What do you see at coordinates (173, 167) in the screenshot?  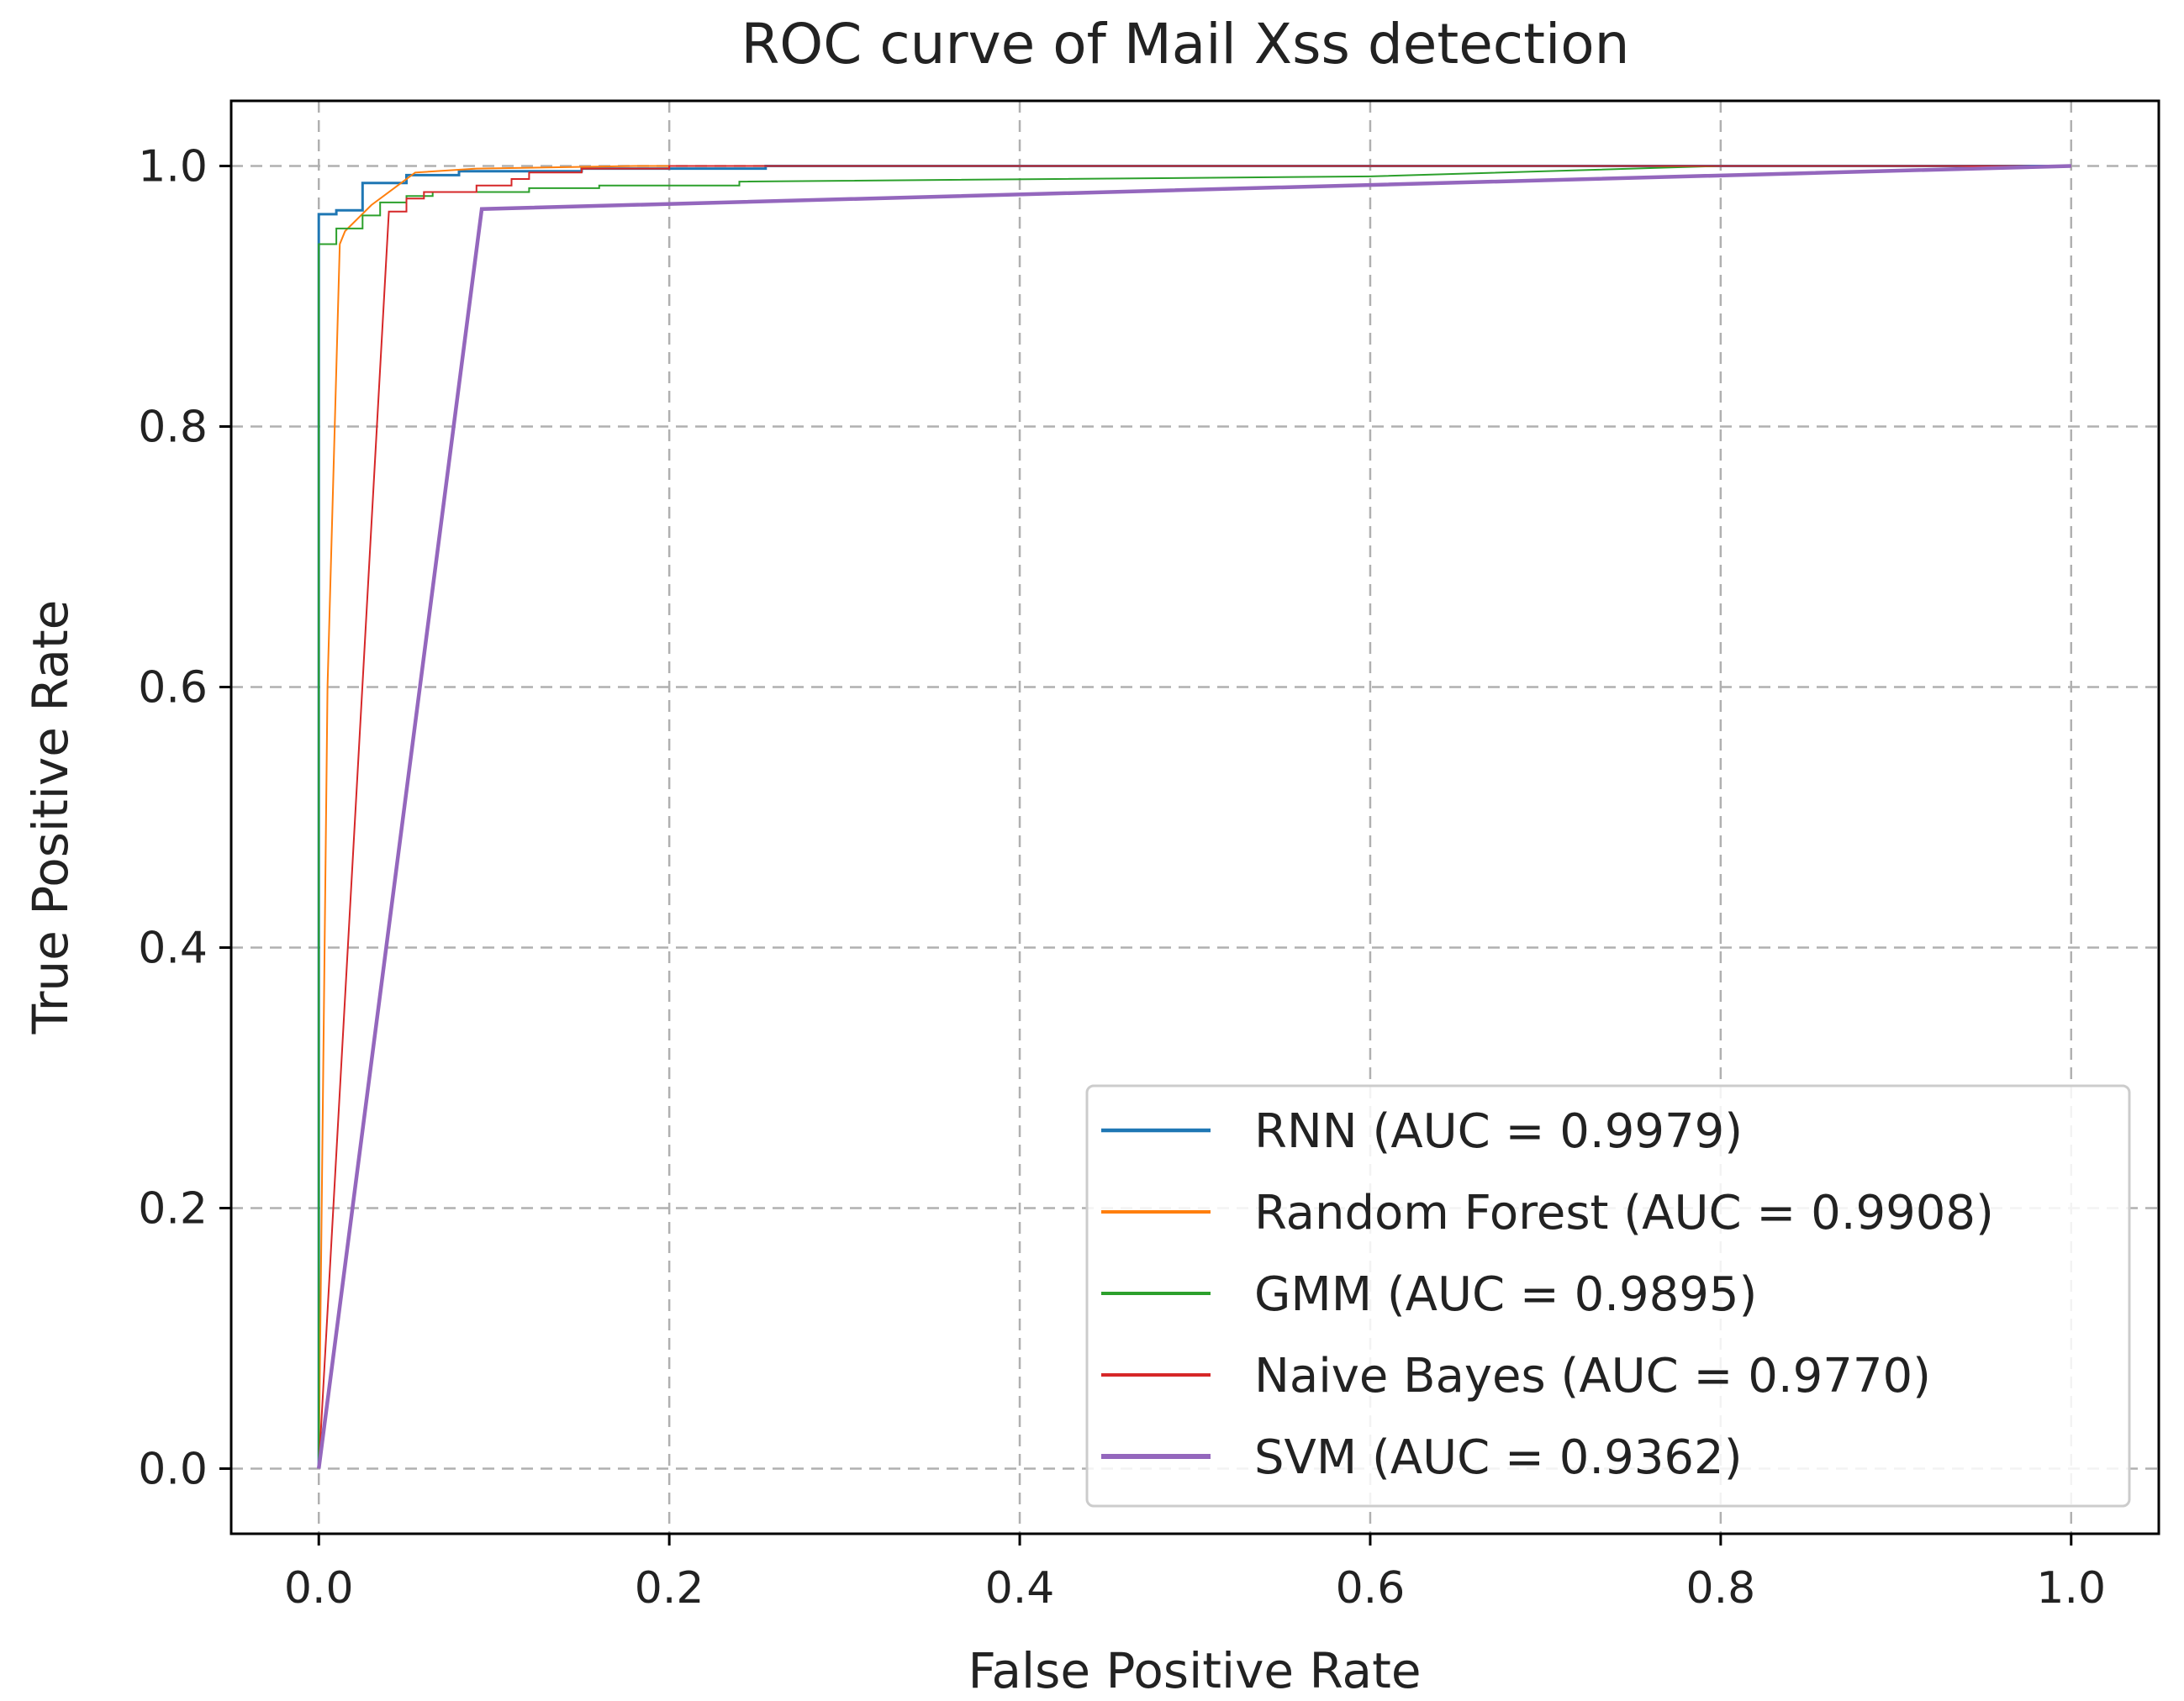 I see `y-tick-label: 1.0` at bounding box center [173, 167].